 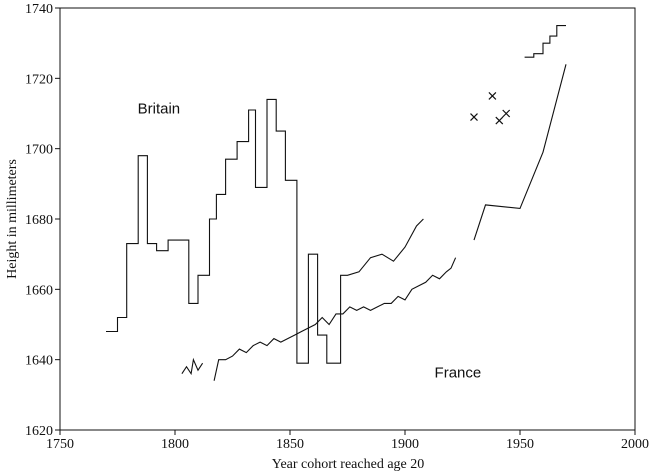 I want to click on y-tick-label: 1720, so click(x=39, y=79).